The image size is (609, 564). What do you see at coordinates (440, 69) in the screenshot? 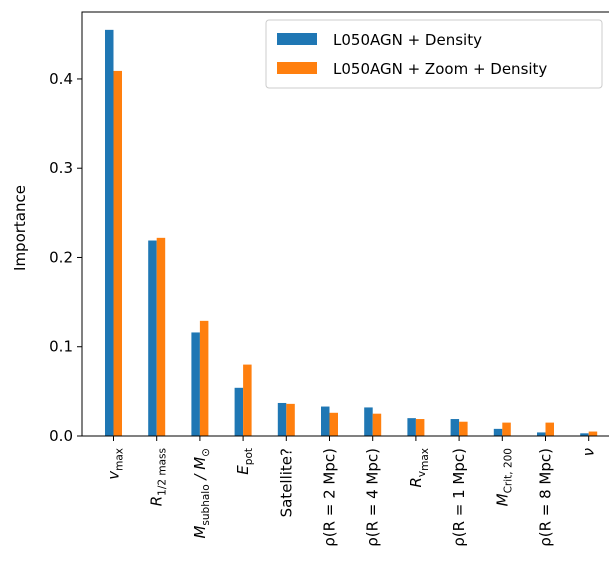
I see `legend-label-2: L050AGN + Zoom + Density` at bounding box center [440, 69].